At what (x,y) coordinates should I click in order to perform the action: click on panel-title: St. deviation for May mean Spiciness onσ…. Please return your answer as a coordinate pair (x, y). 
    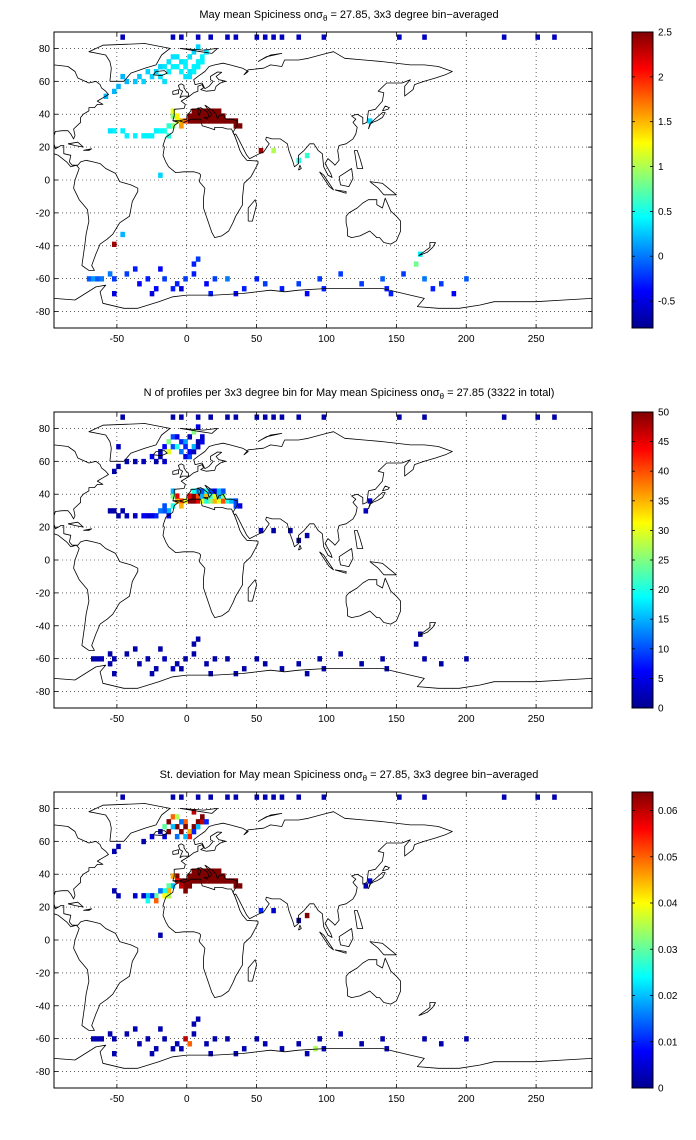
    Looking at the image, I should click on (349, 776).